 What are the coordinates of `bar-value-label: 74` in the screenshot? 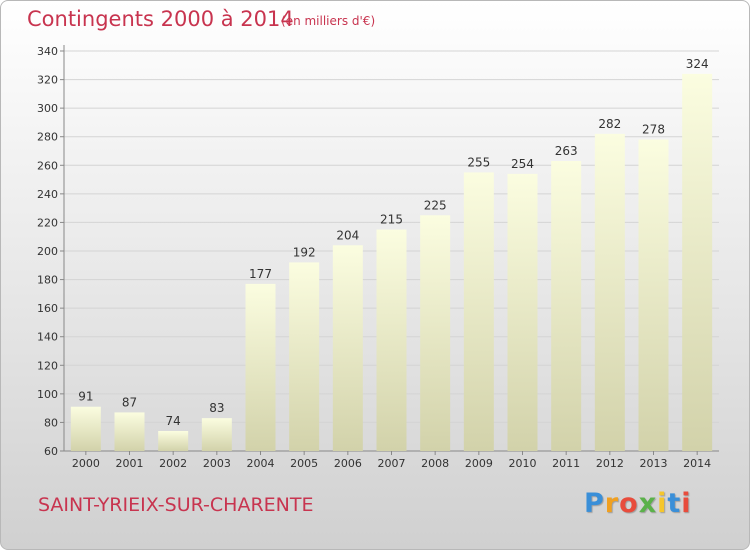 It's located at (173, 421).